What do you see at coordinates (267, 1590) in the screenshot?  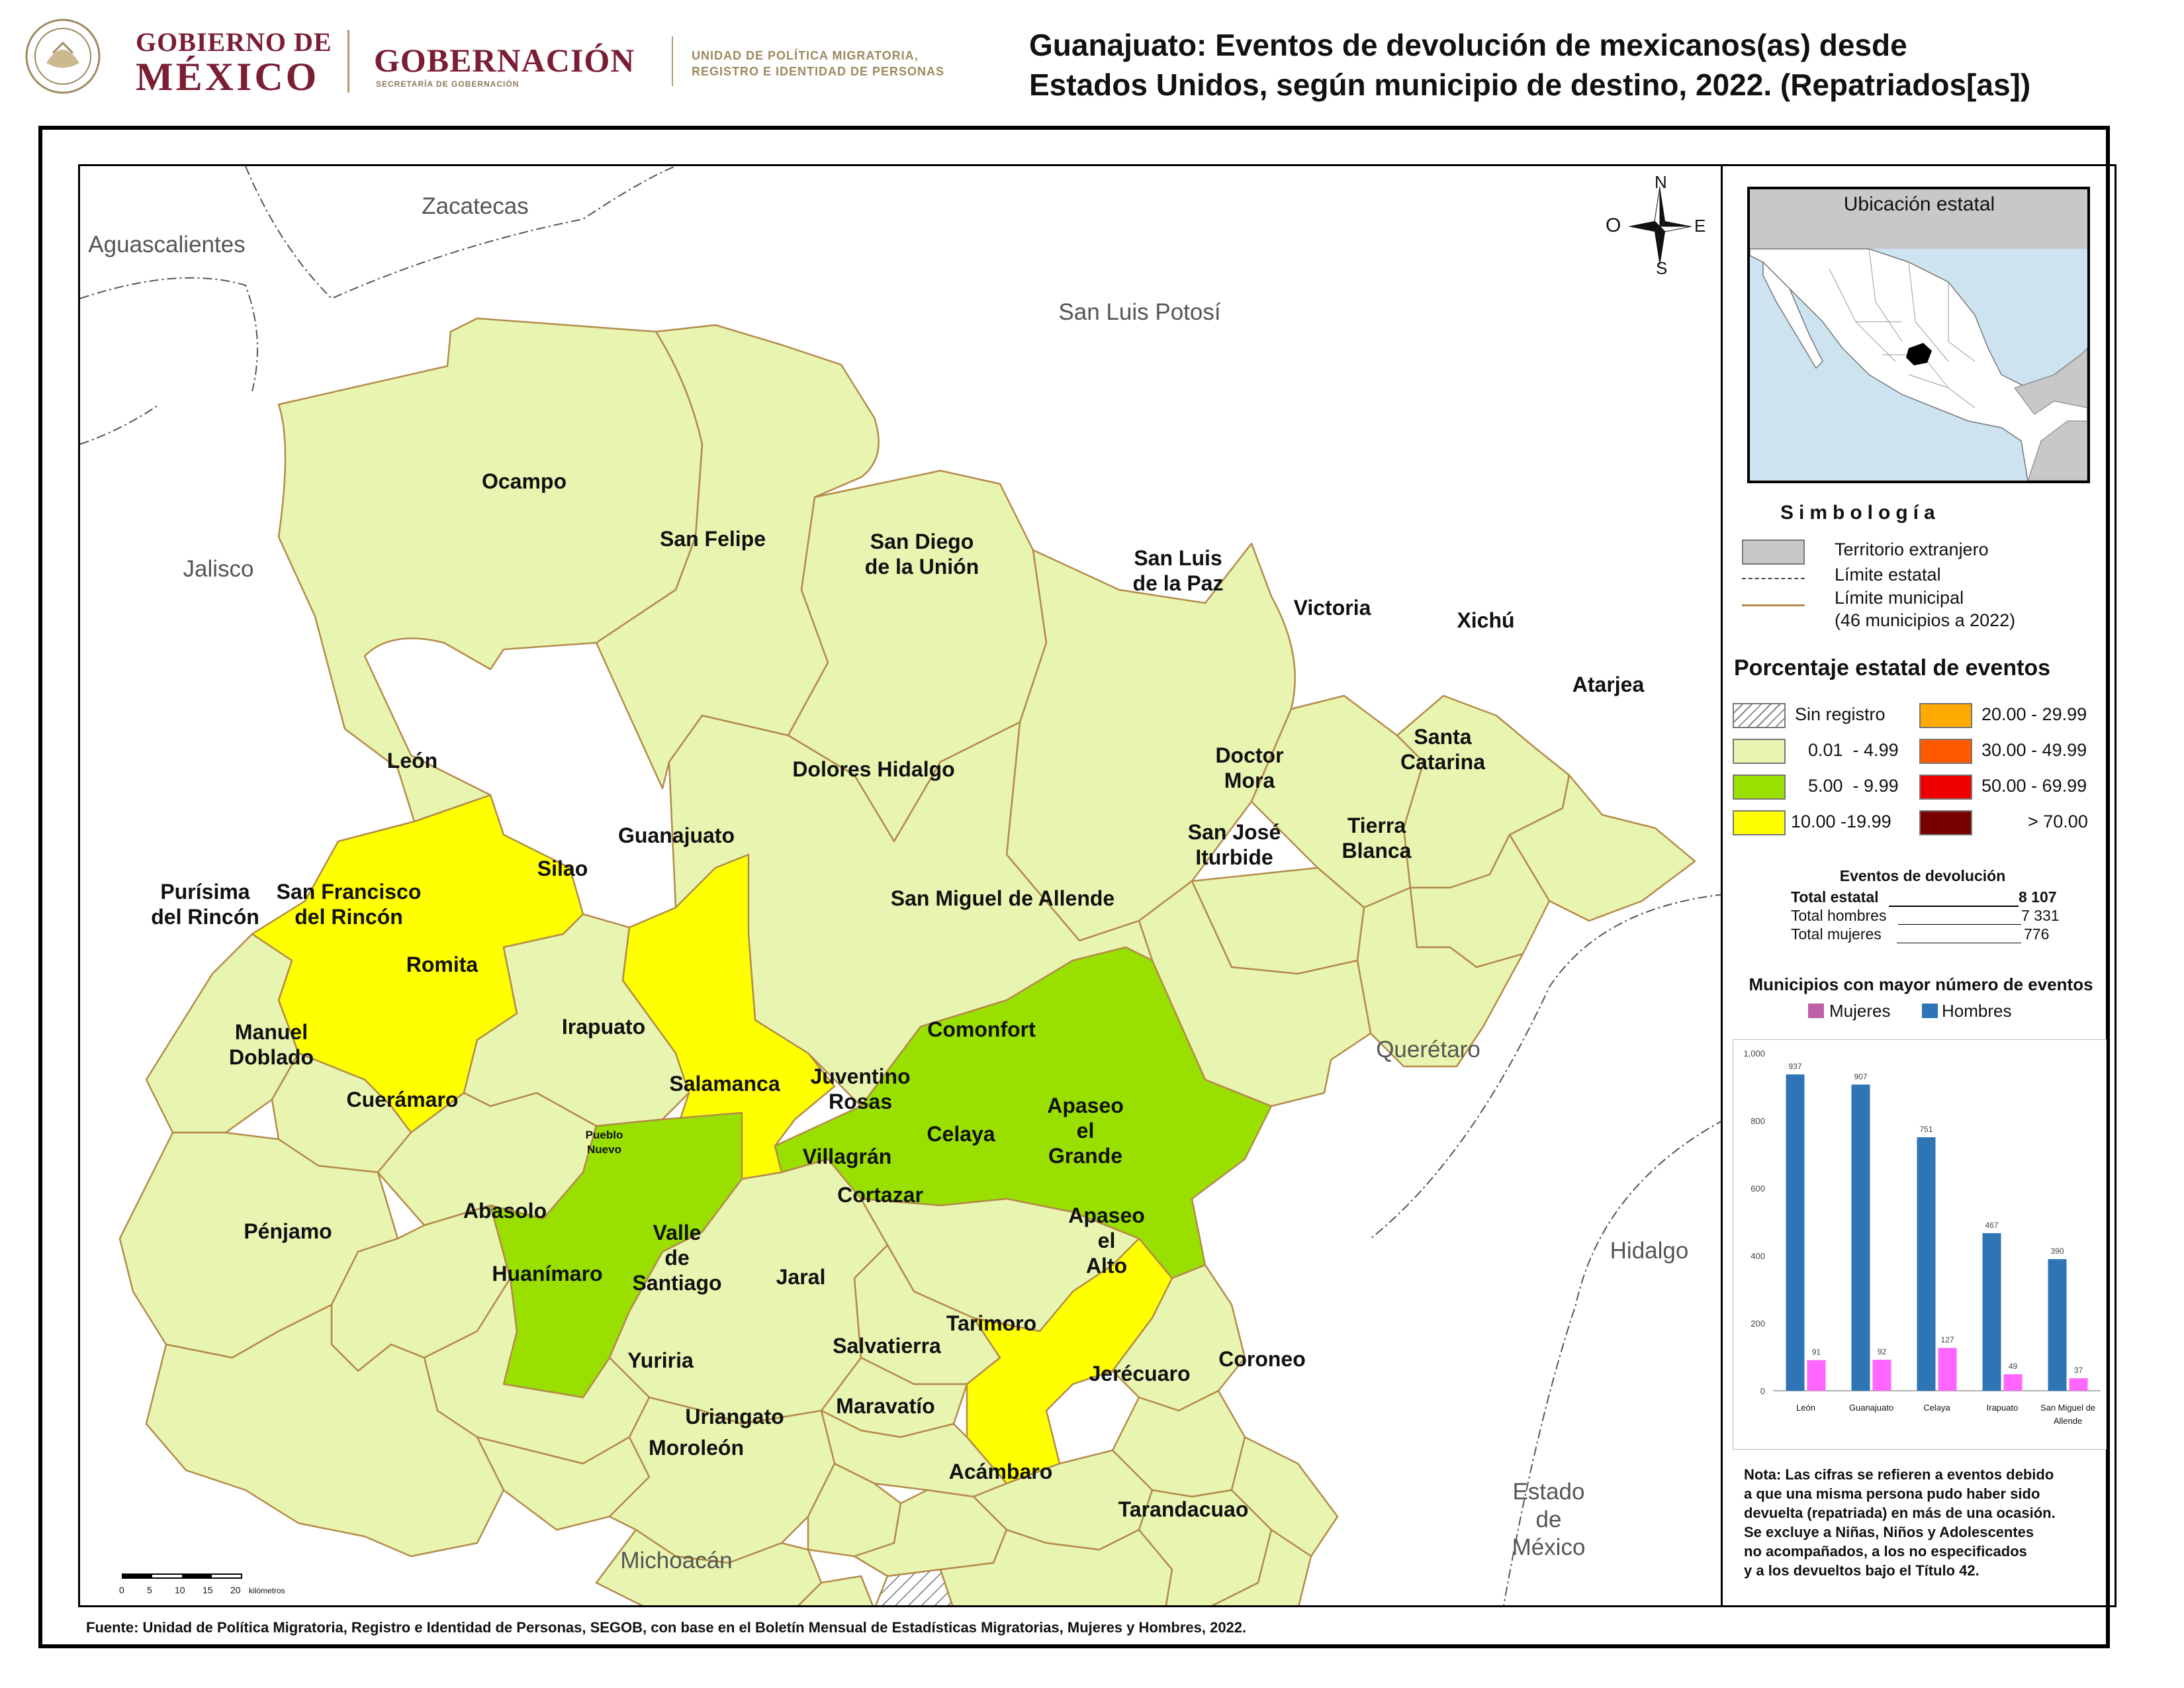 I see `scale-unit: kilómetros` at bounding box center [267, 1590].